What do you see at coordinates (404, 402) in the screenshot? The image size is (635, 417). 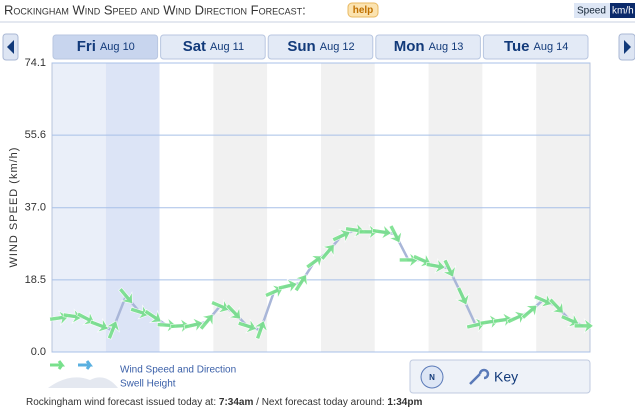 I see `footer-time: 1:34pm` at bounding box center [404, 402].